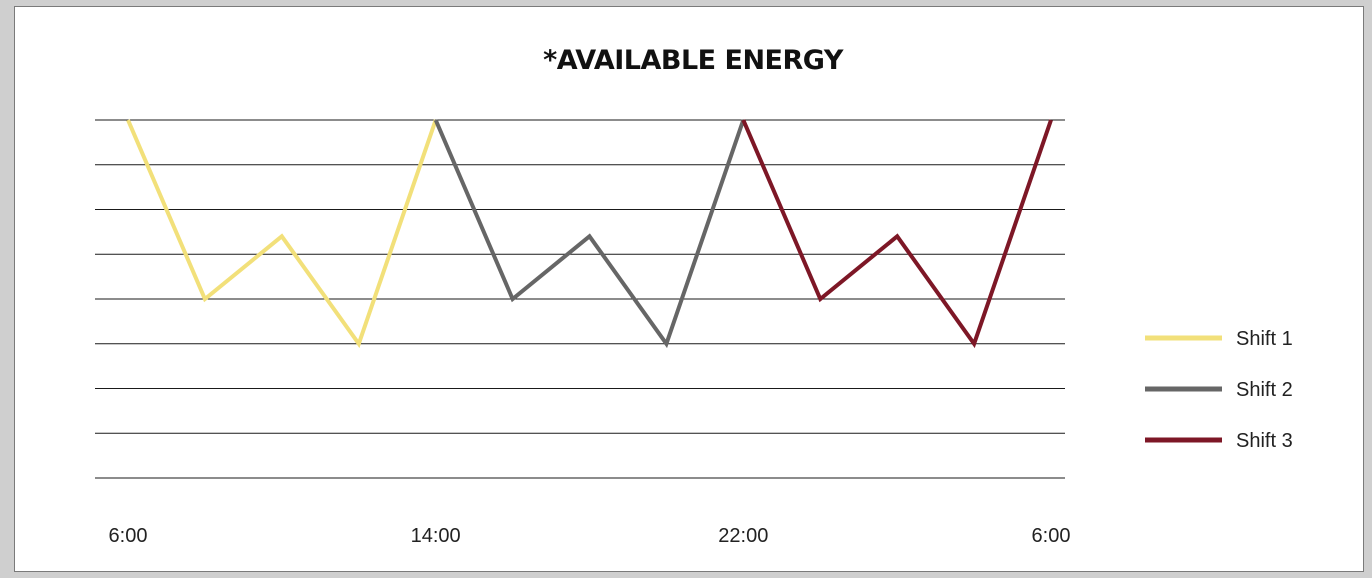 The image size is (1372, 578). Describe the element at coordinates (1219, 441) in the screenshot. I see `legend-item: Shift 3` at that location.